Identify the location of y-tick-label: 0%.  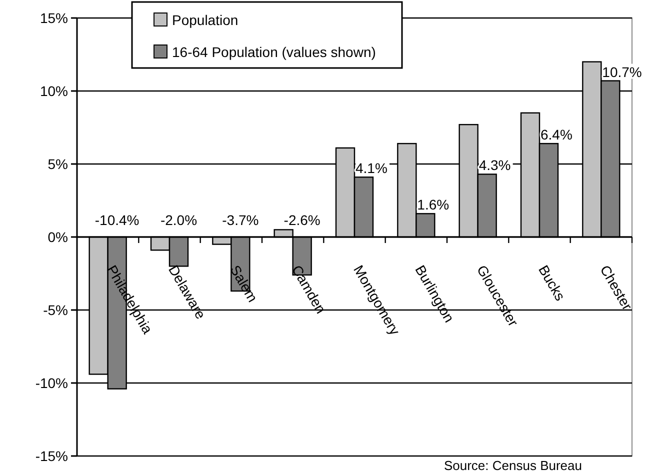
(58, 236).